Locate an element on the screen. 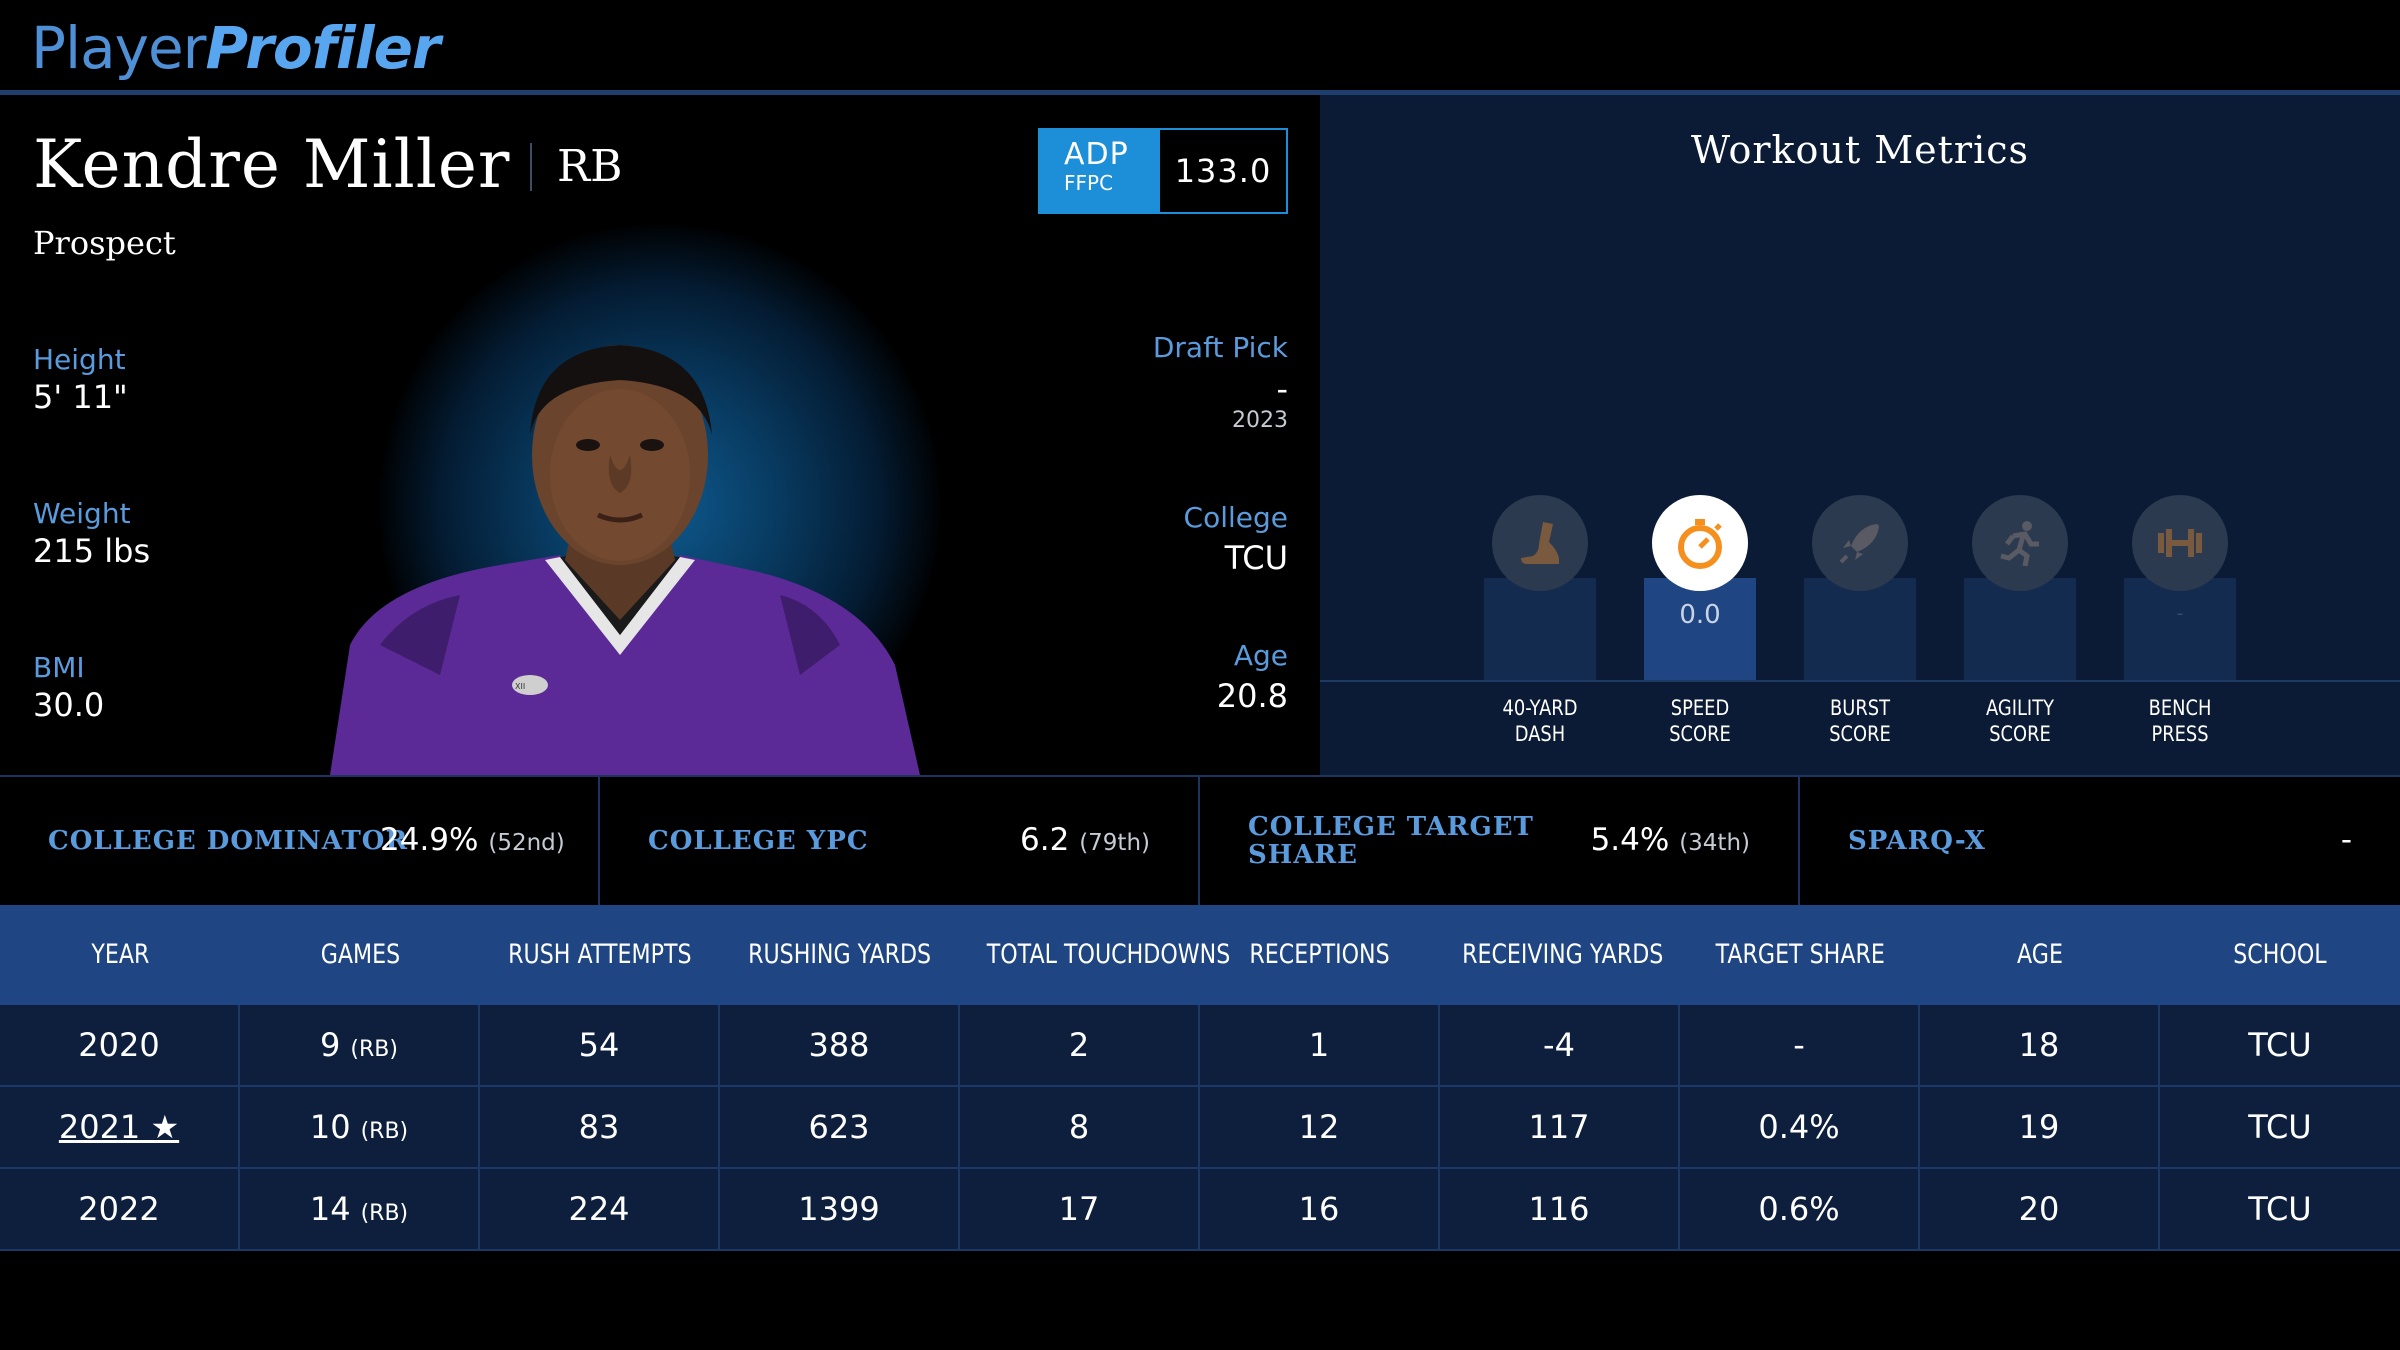  workout-label-line1: BURST is located at coordinates (1860, 708).